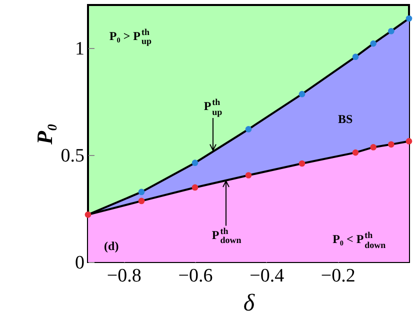 The image size is (415, 336). Describe the element at coordinates (72, 155) in the screenshot. I see `y-tick-label: 0.5` at that location.